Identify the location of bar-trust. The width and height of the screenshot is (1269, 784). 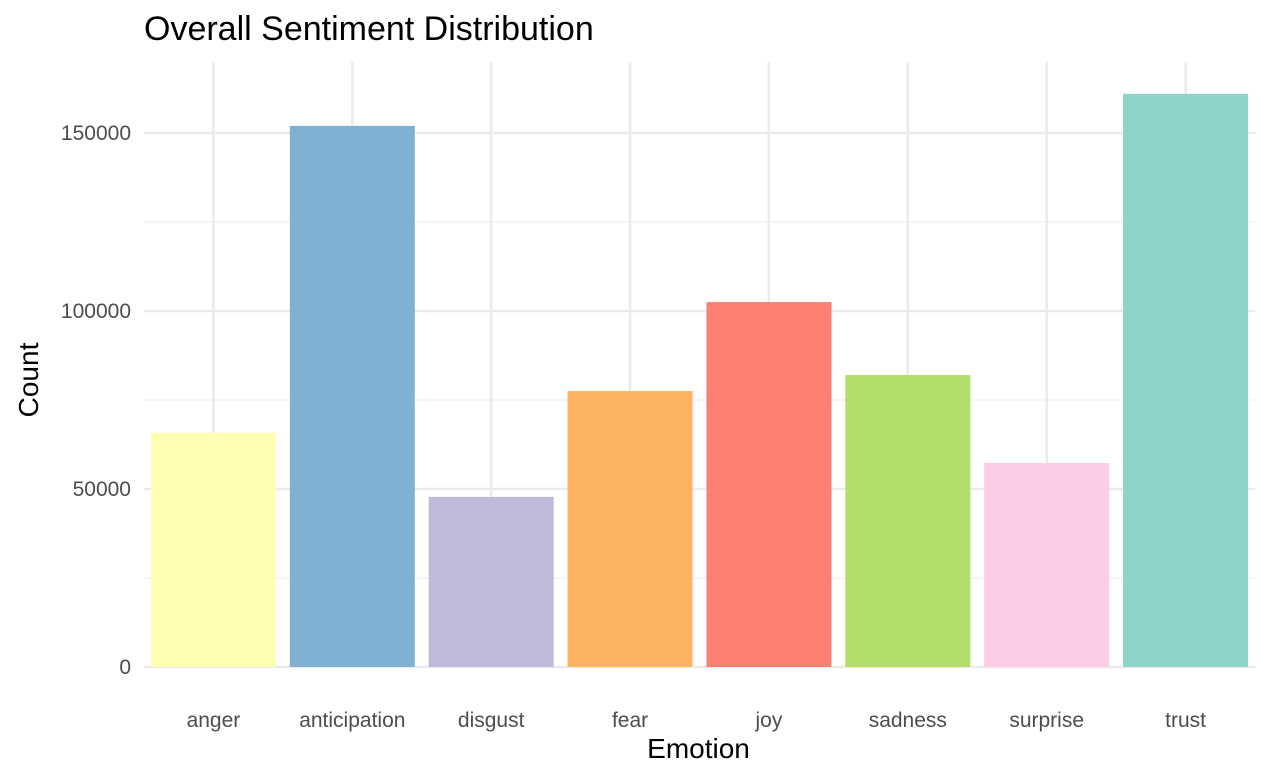
(1186, 380).